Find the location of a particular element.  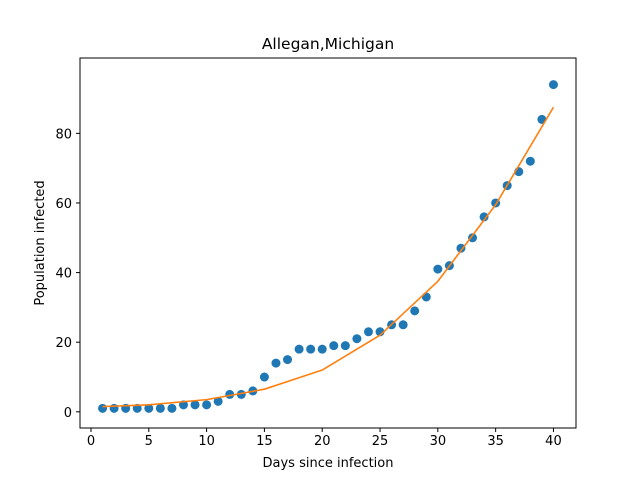

x-tick-label: 15 is located at coordinates (264, 441).